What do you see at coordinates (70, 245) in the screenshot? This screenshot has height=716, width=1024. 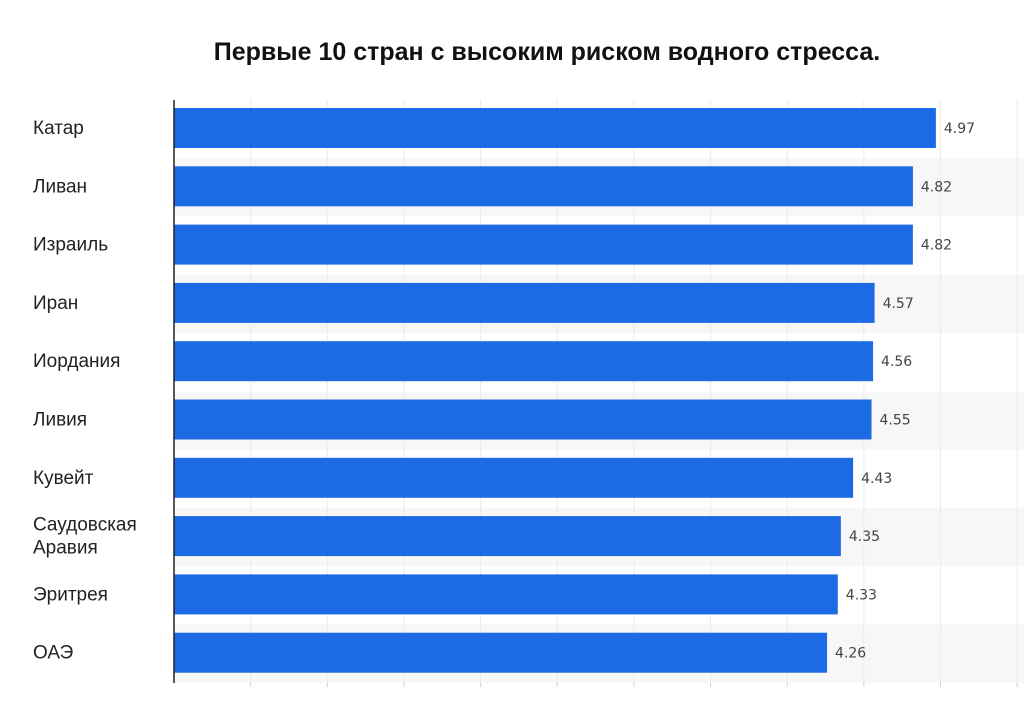 I see `category-label: Израиль` at bounding box center [70, 245].